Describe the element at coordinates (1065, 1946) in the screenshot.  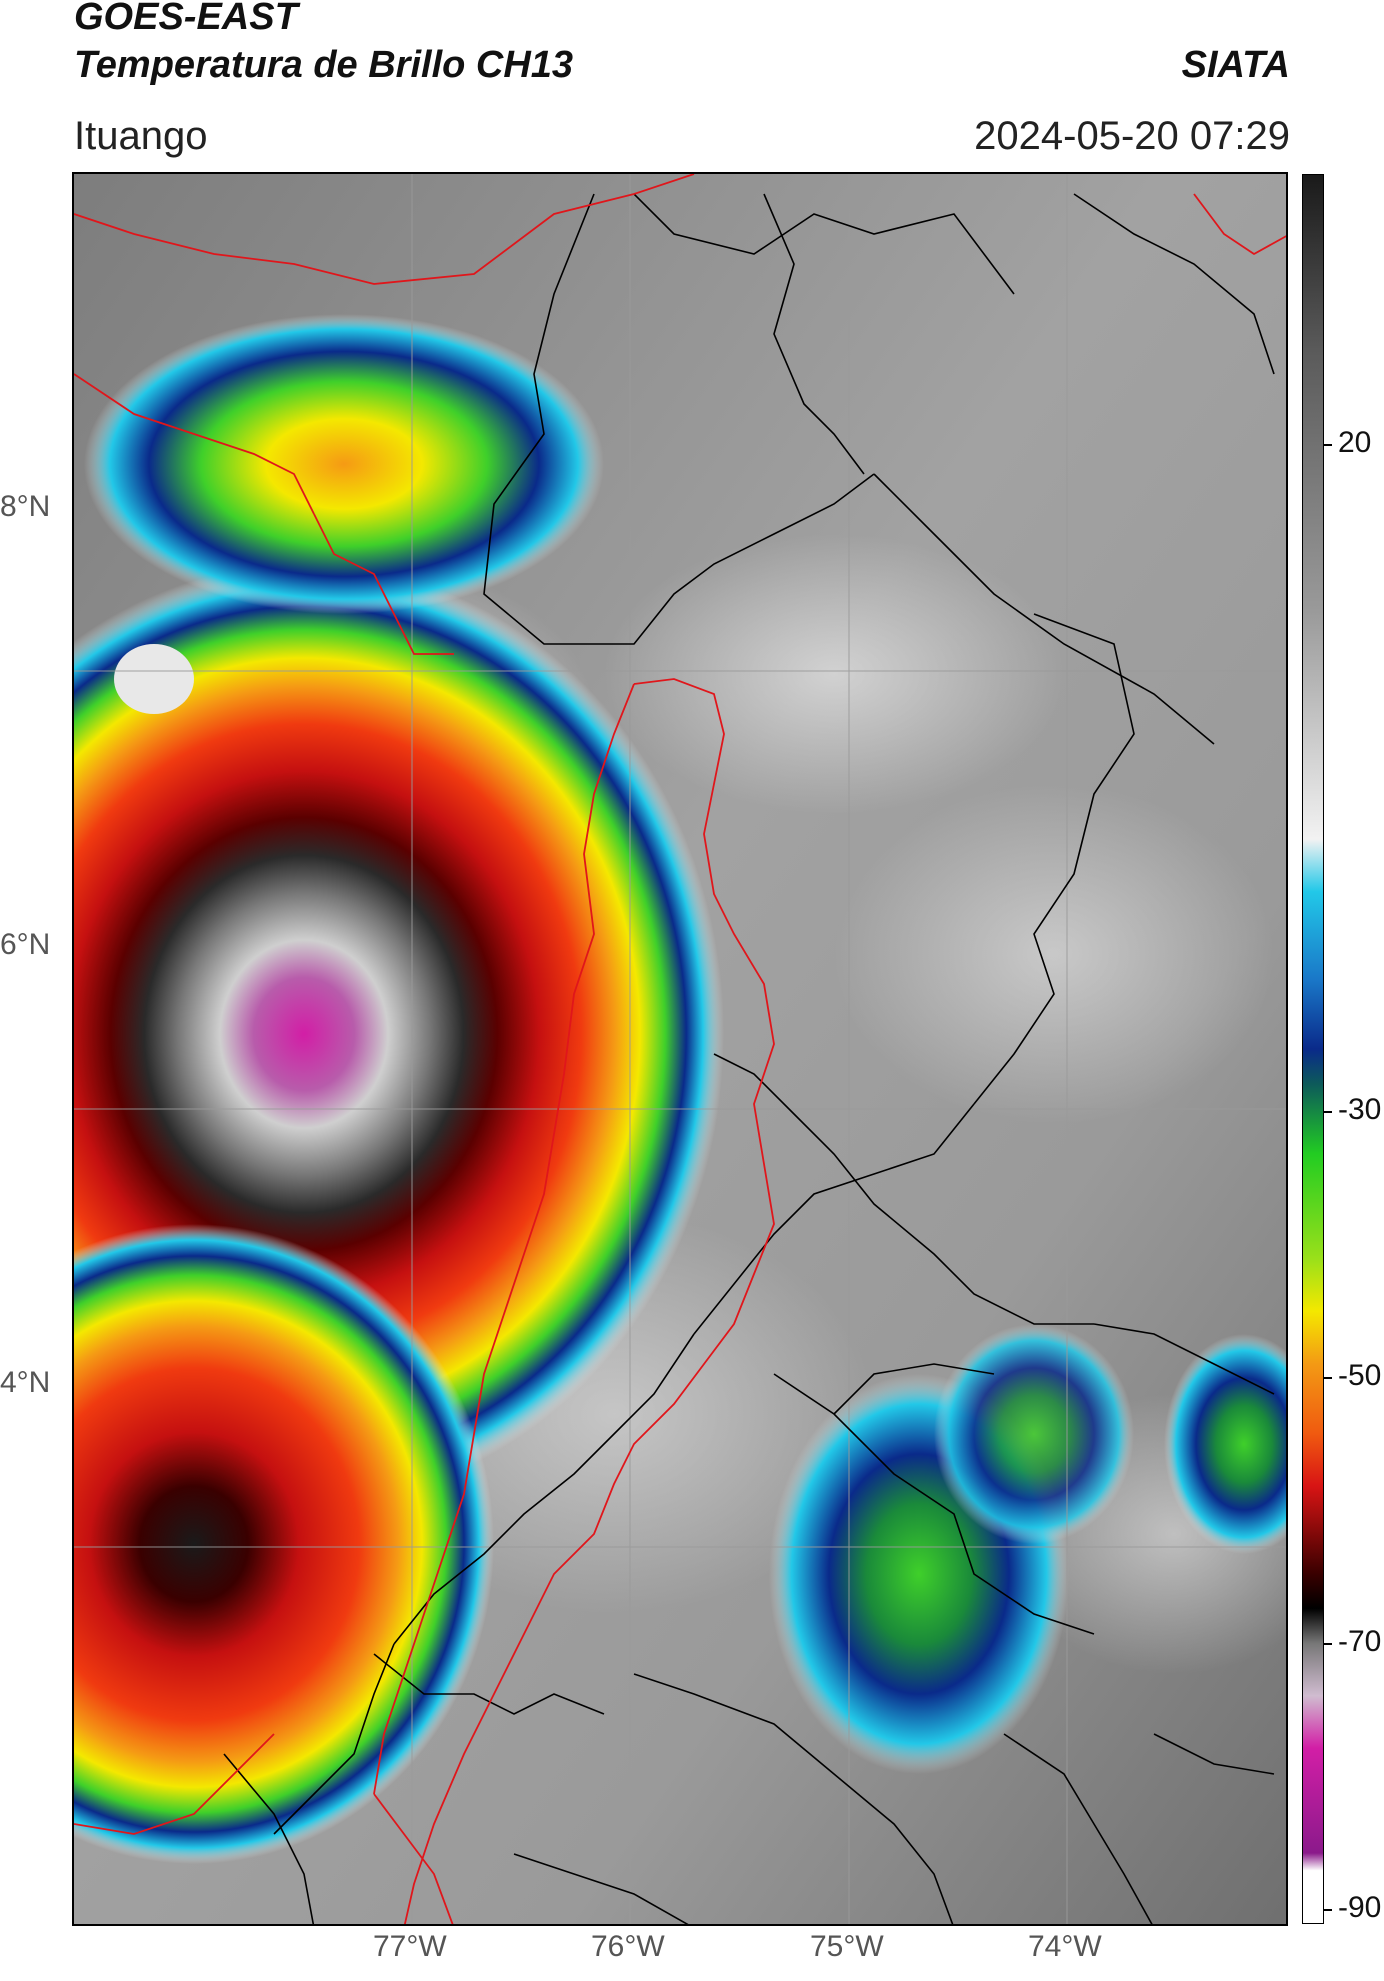
I see `lon-label-74w: 74°W` at that location.